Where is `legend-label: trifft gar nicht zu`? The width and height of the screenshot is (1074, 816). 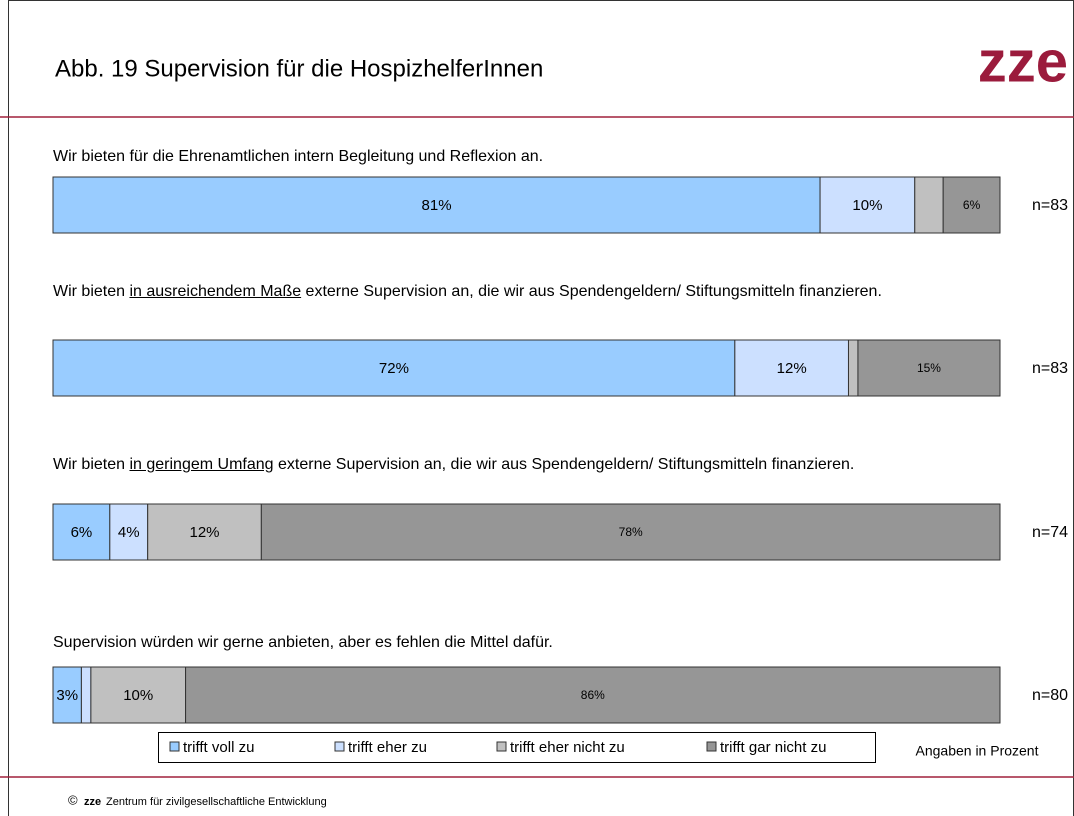 legend-label: trifft gar nicht zu is located at coordinates (773, 747).